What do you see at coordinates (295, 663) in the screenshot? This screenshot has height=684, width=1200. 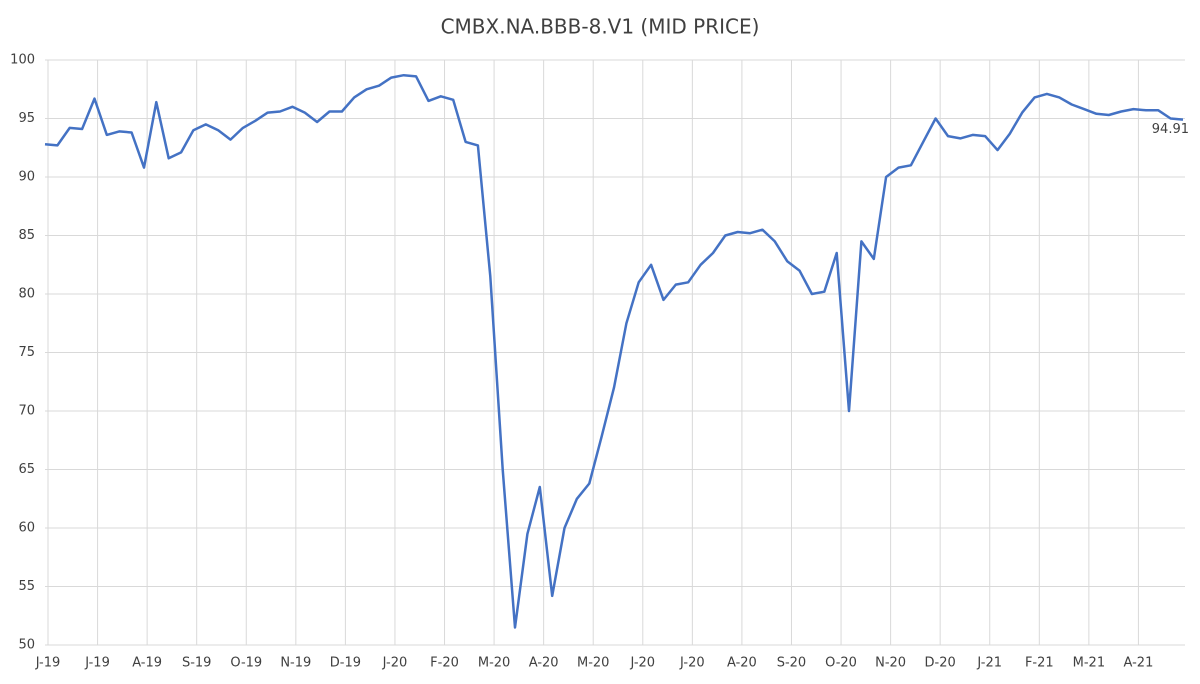 I see `x-tick-label: N-19` at bounding box center [295, 663].